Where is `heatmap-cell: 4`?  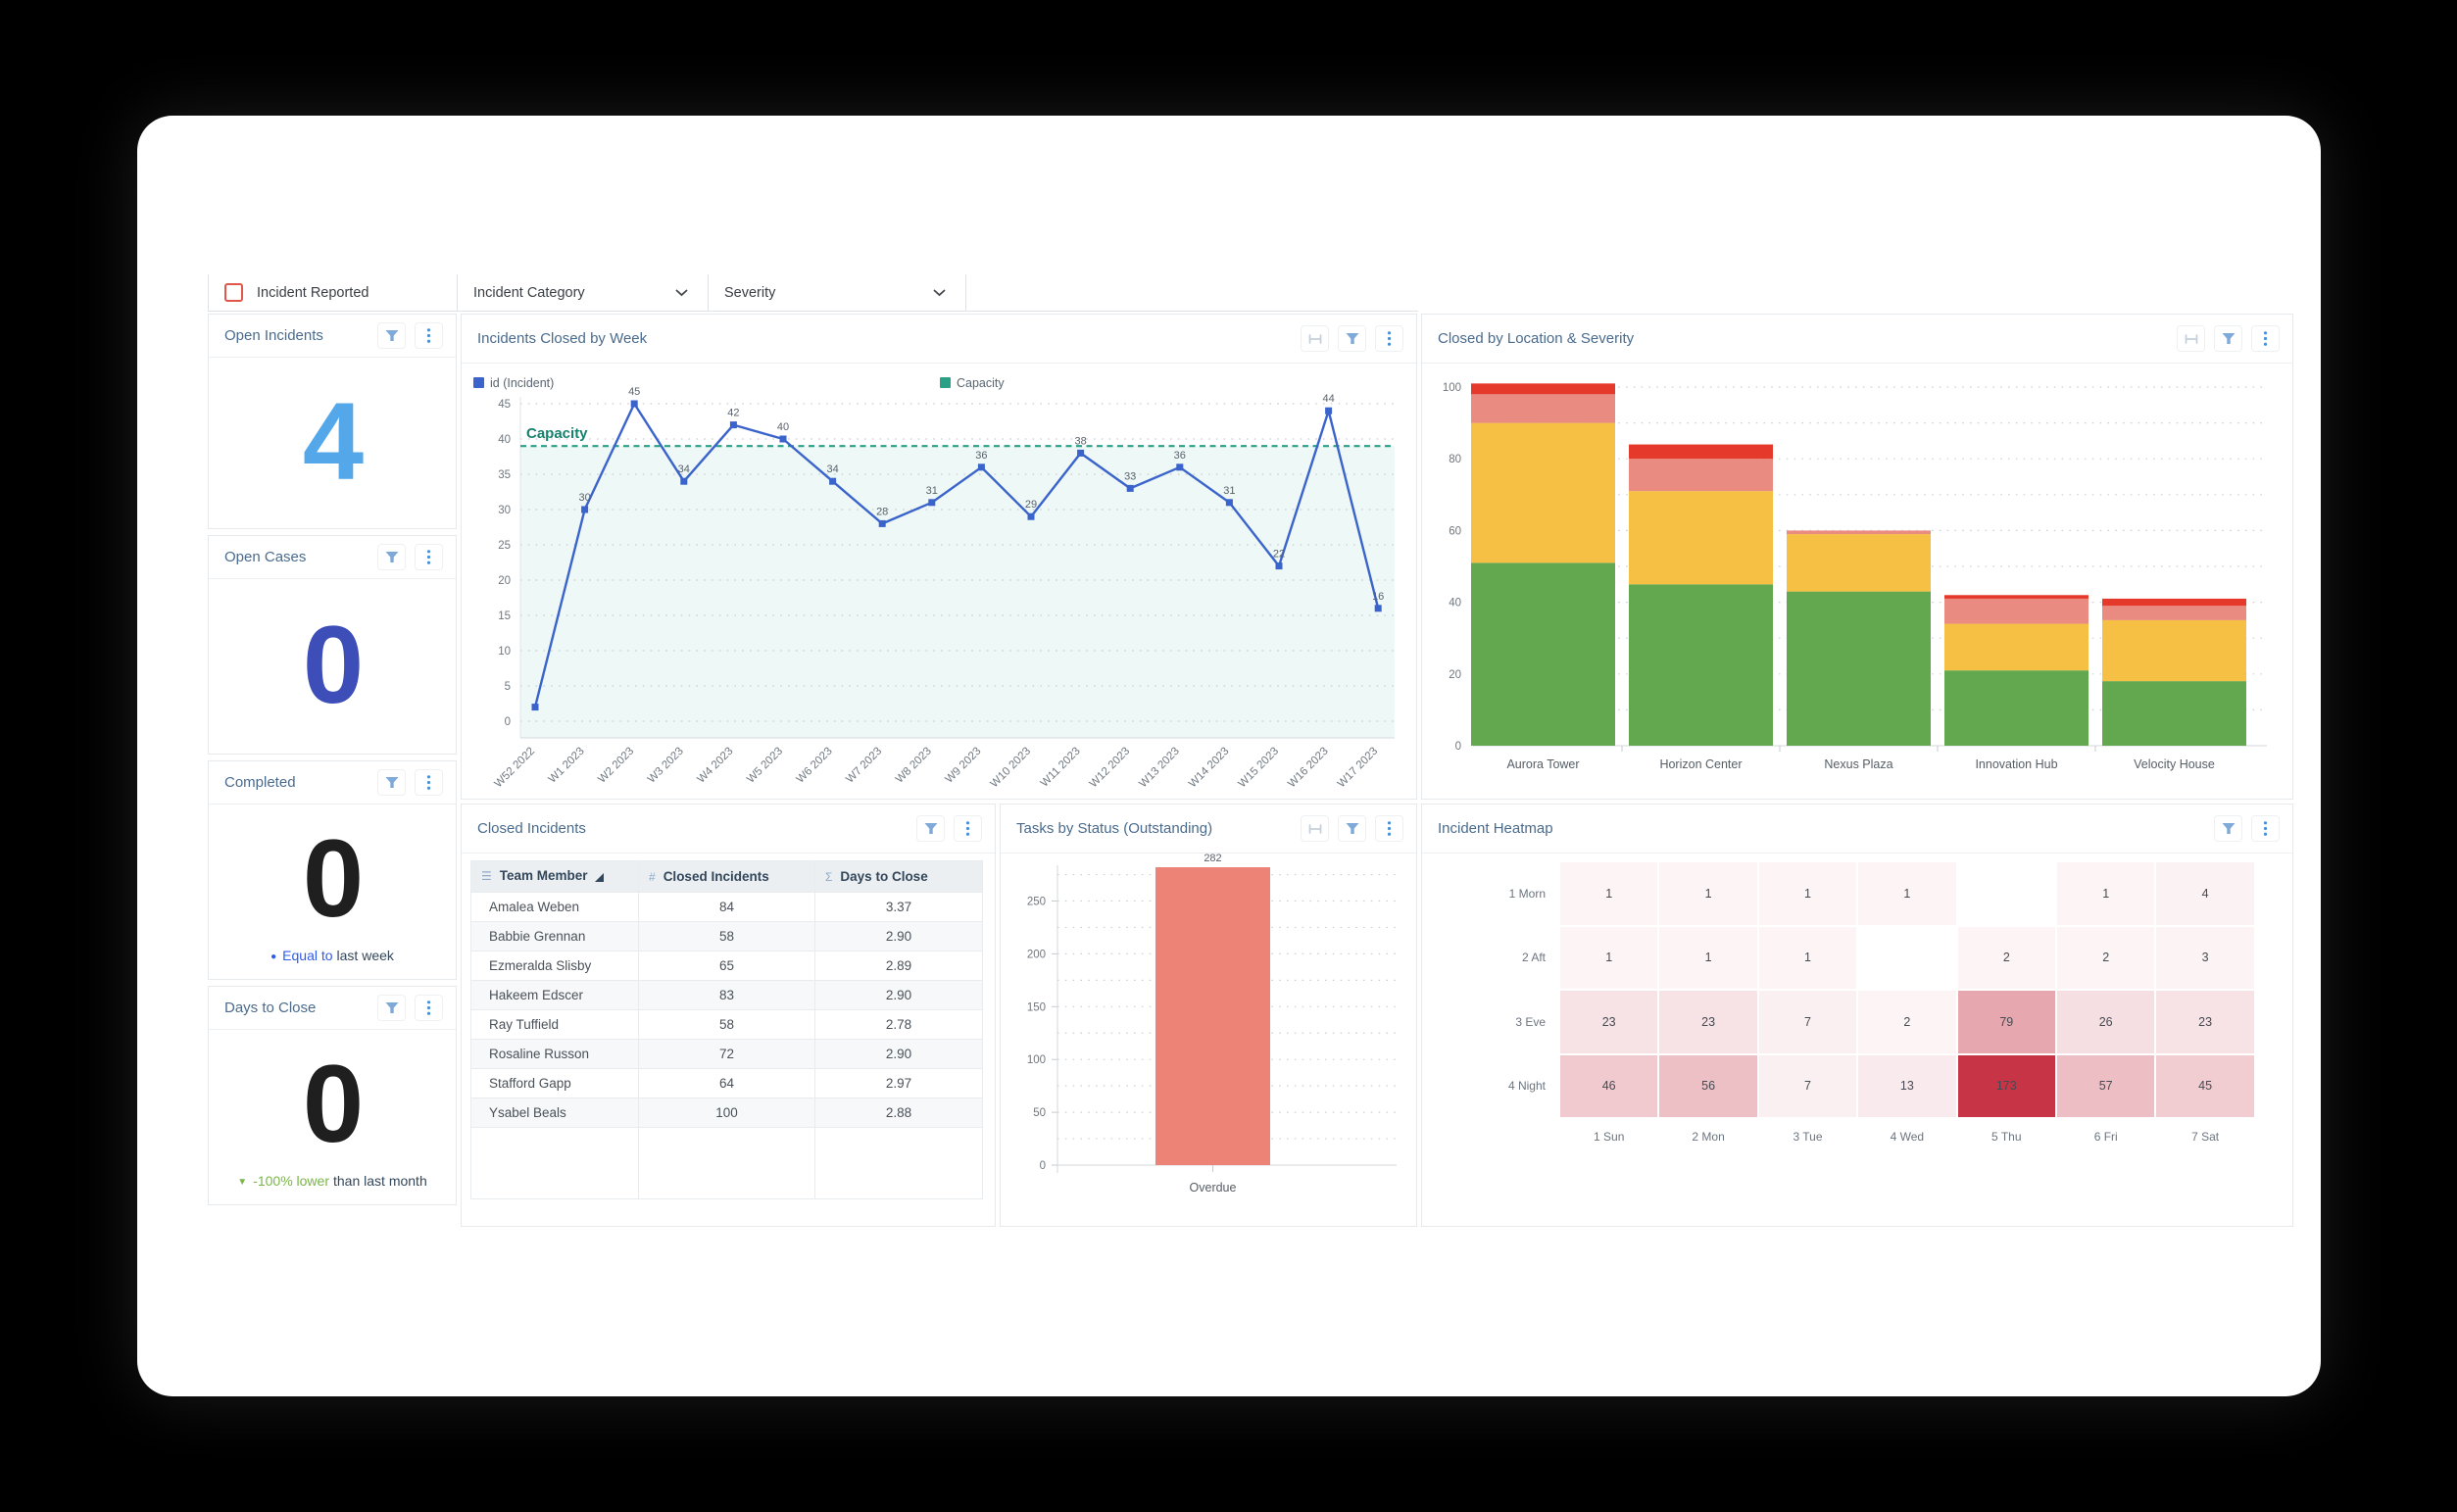
heatmap-cell: 4 is located at coordinates (2205, 893).